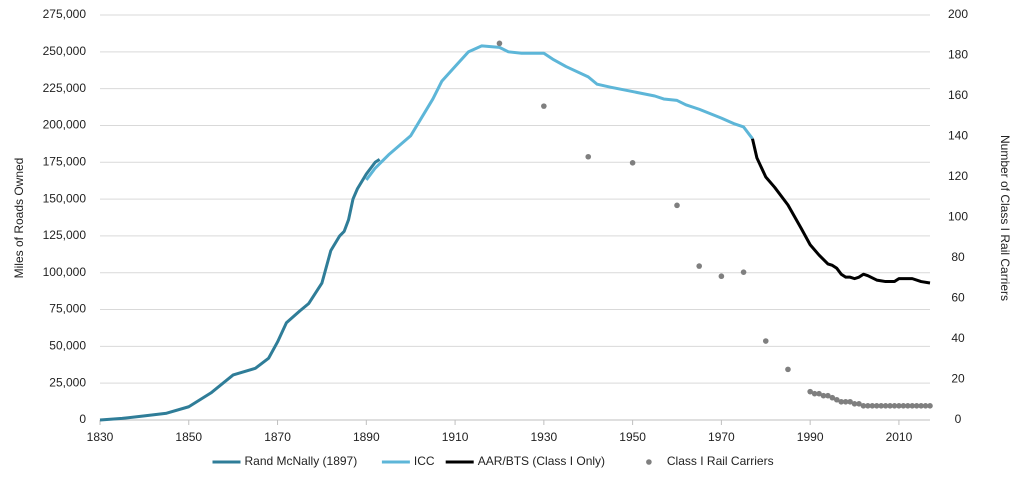 This screenshot has height=480, width=1024. What do you see at coordinates (958, 338) in the screenshot?
I see `y2-tick-label: 40` at bounding box center [958, 338].